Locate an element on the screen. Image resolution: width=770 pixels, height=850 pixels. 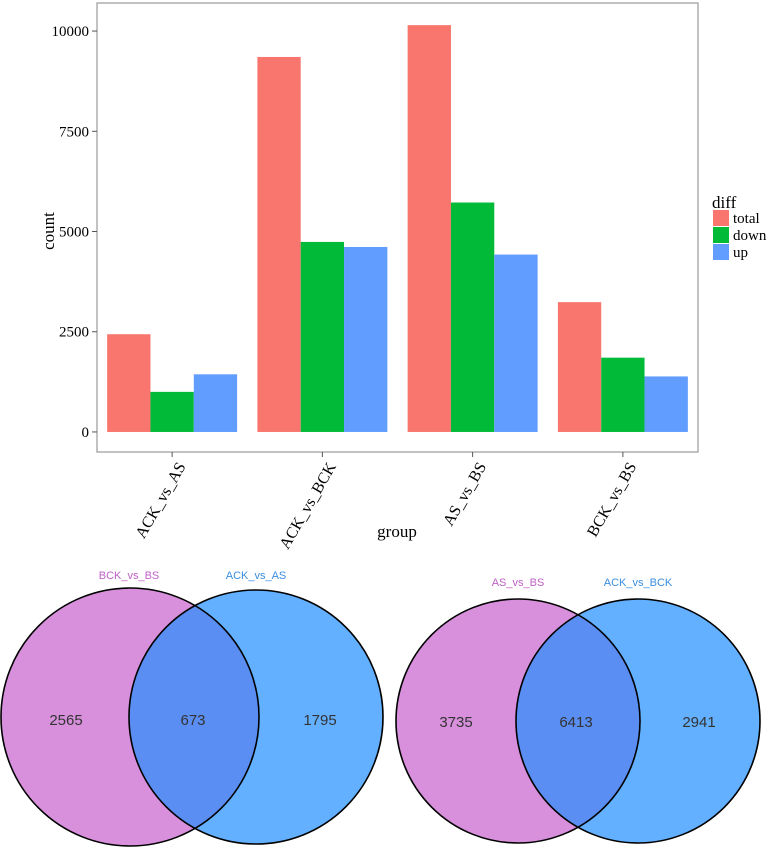
venn-diagram-2: AS_vs_BS ACK_vs_BCK 3735 6413 2941 is located at coordinates (578, 710).